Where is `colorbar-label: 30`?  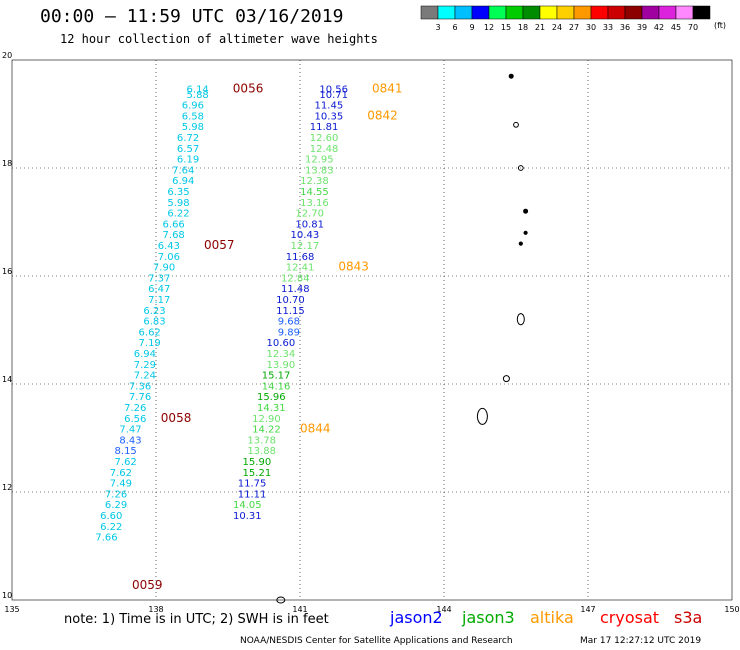 colorbar-label: 30 is located at coordinates (591, 27).